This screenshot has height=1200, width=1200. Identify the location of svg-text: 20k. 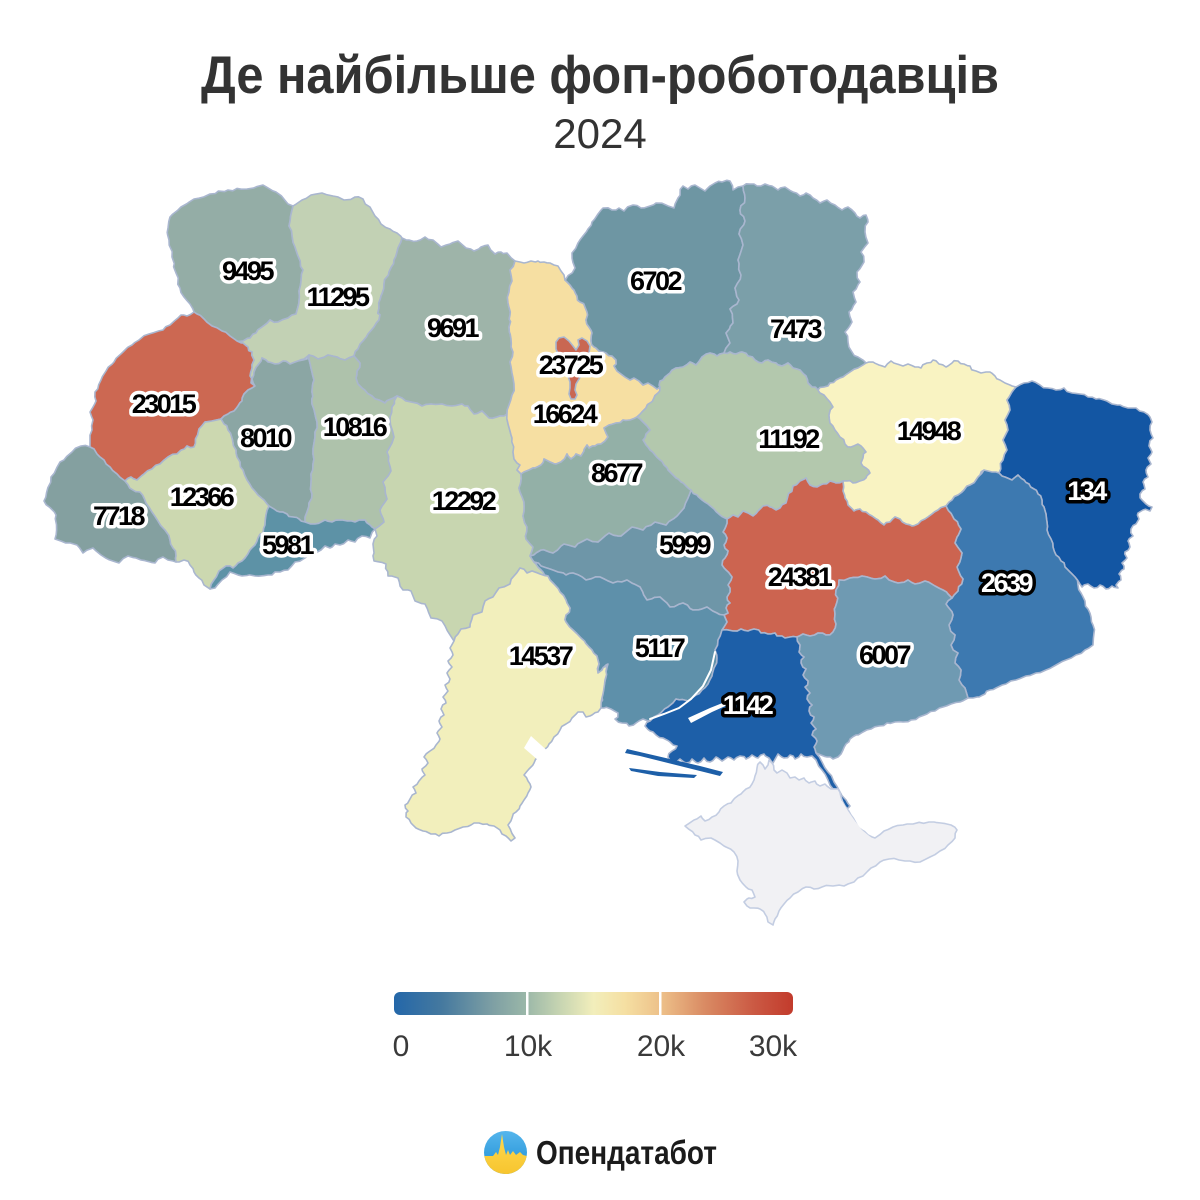
(661, 1046).